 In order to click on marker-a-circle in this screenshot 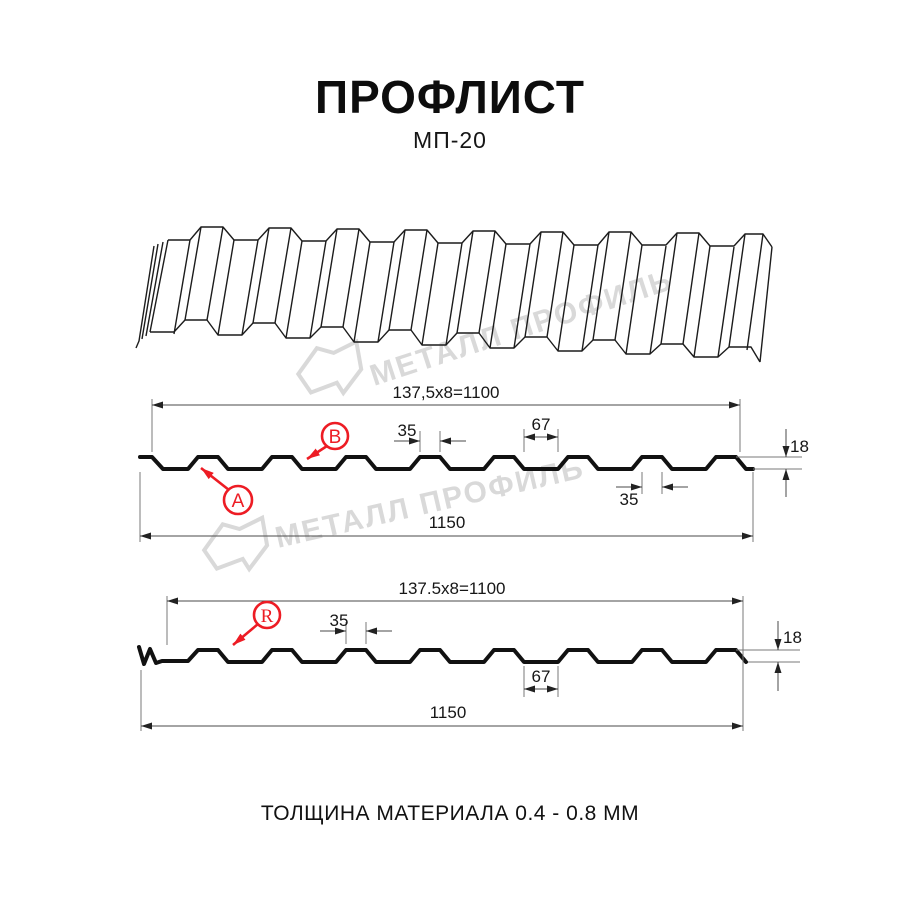, I will do `click(238, 500)`.